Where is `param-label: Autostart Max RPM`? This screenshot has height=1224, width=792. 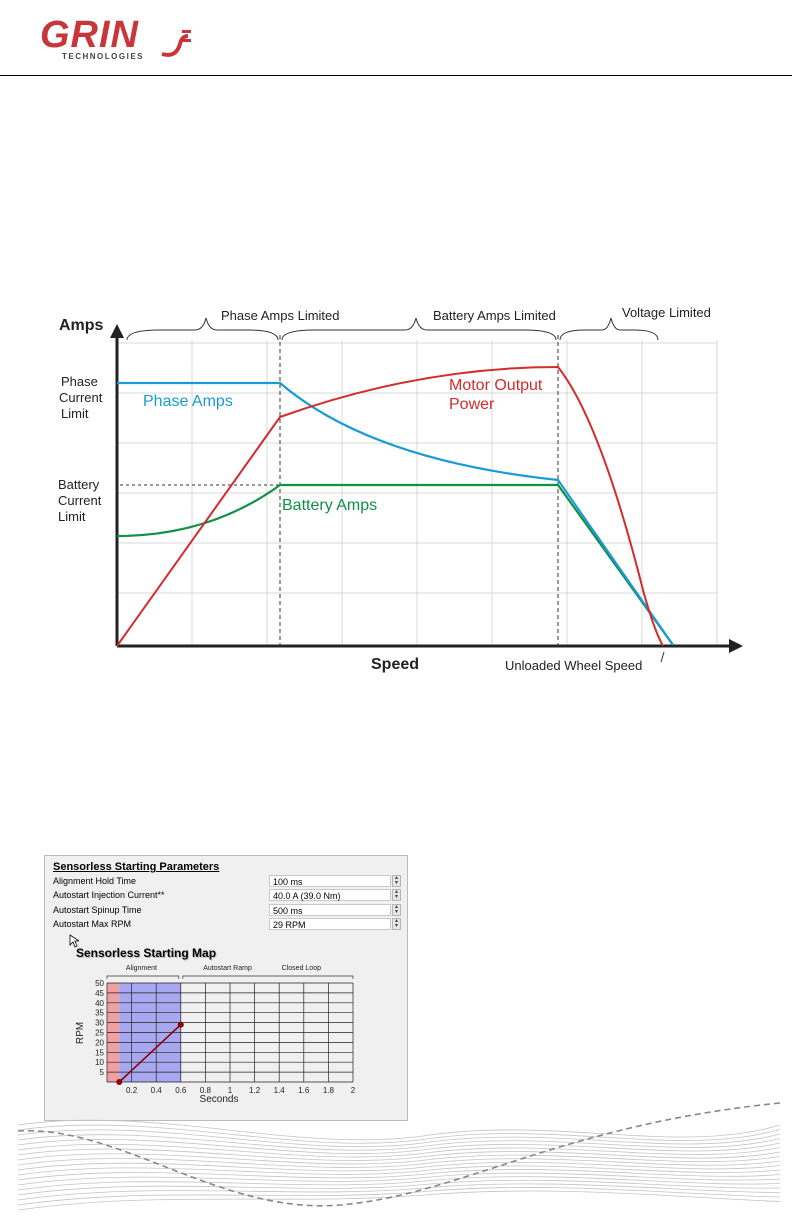 param-label: Autostart Max RPM is located at coordinates (92, 924).